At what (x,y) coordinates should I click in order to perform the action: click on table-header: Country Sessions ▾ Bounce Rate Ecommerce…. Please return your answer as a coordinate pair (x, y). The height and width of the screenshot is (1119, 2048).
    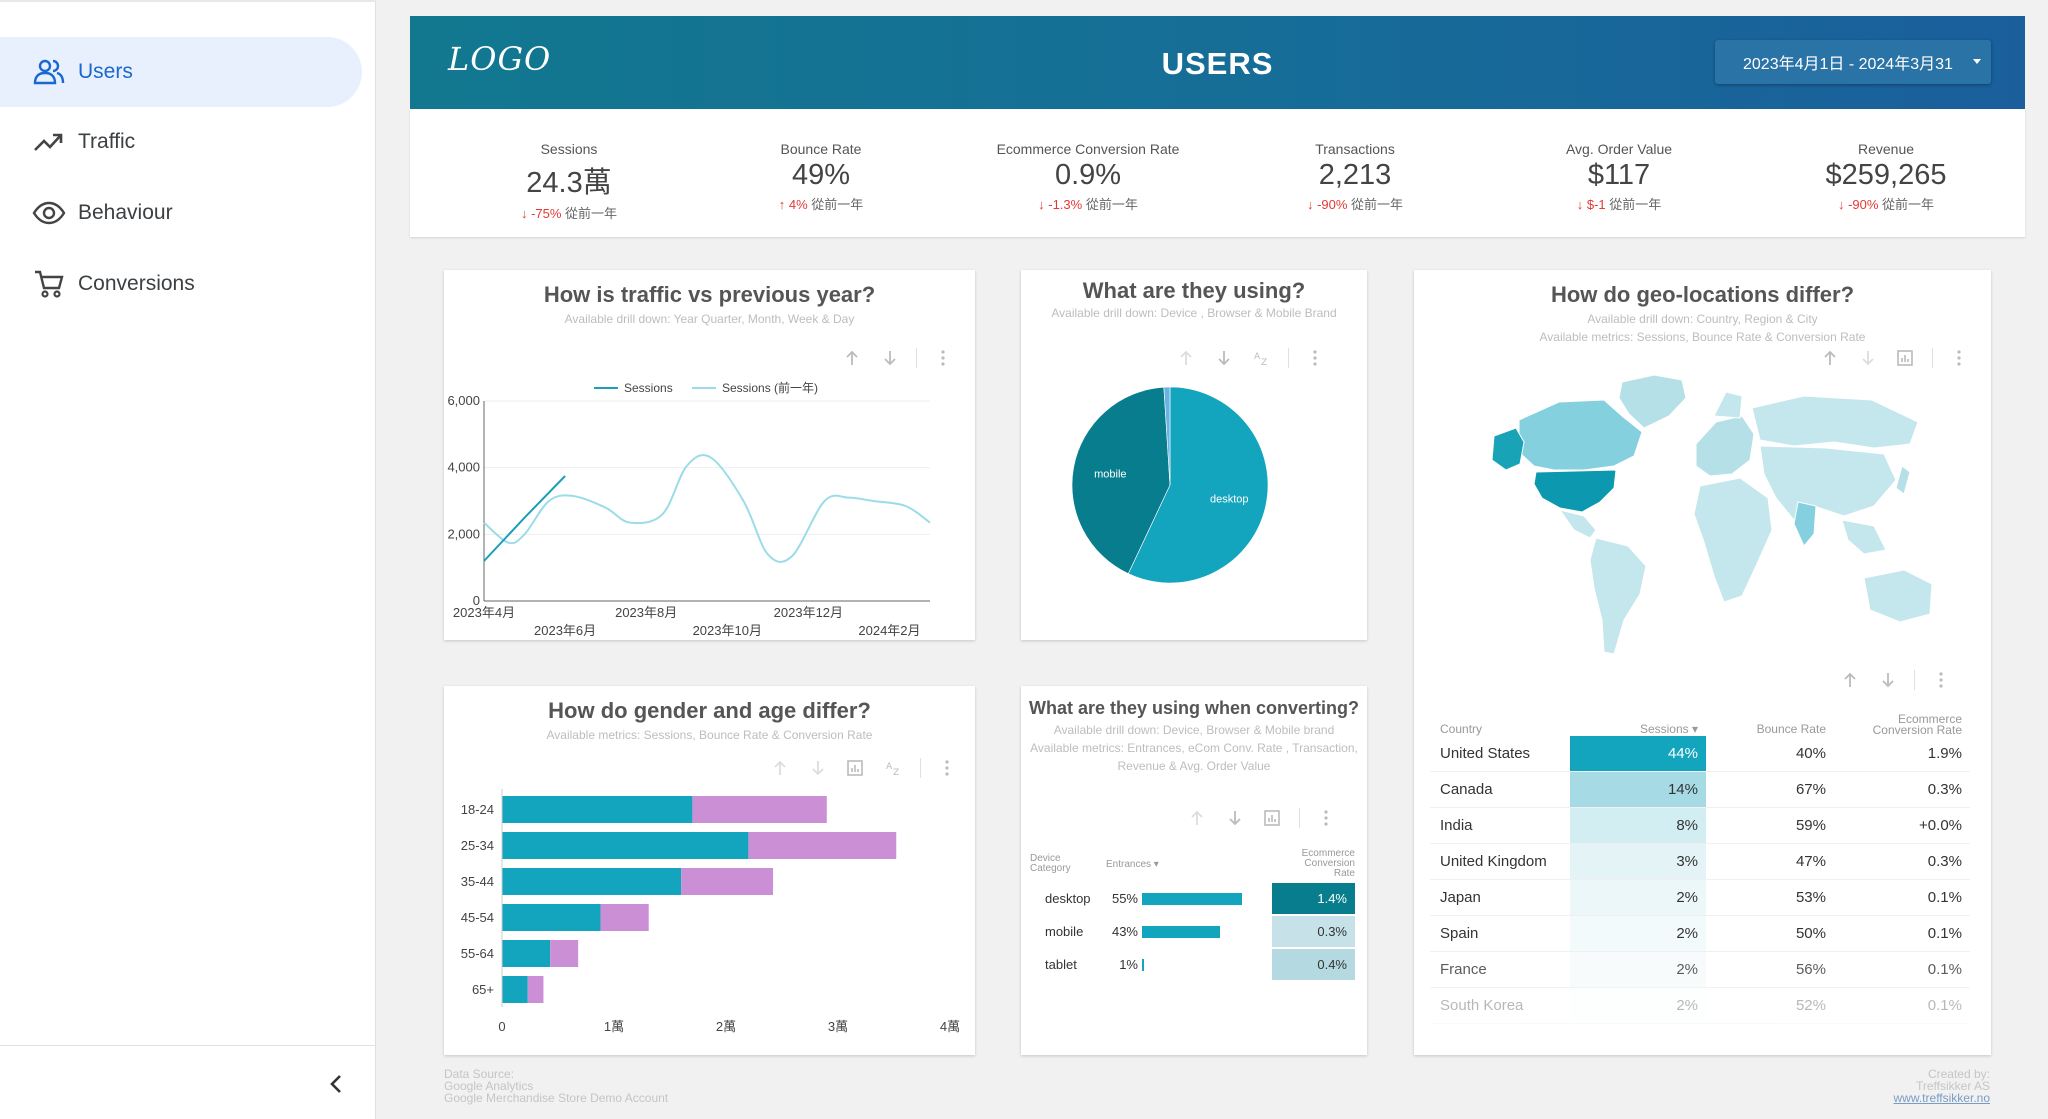
    Looking at the image, I should click on (1700, 721).